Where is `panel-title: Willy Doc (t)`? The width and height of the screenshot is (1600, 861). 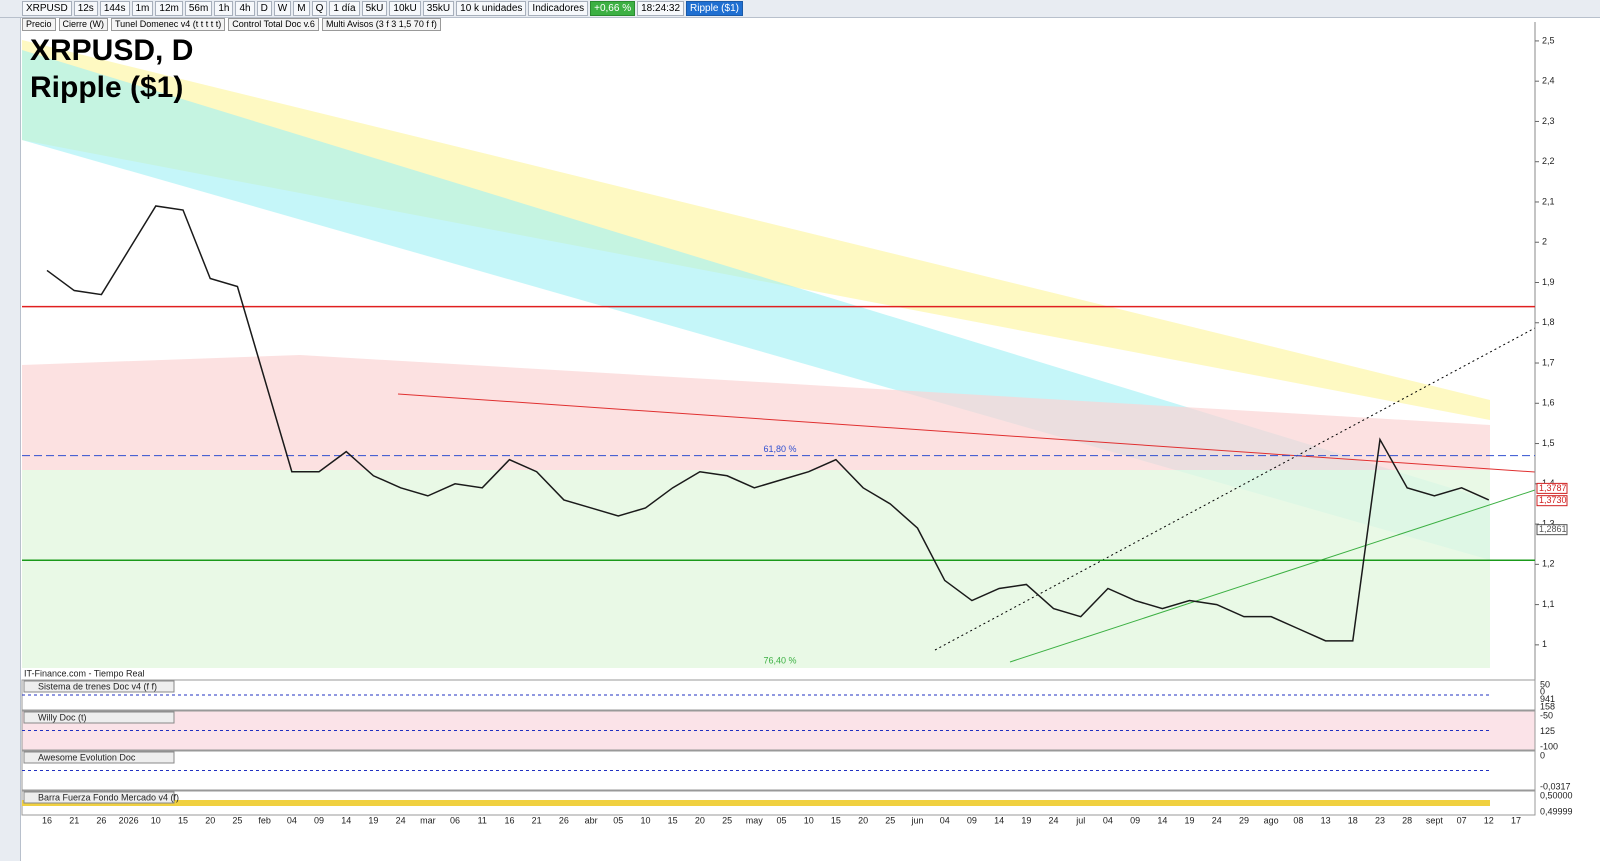
panel-title: Willy Doc (t) is located at coordinates (62, 717).